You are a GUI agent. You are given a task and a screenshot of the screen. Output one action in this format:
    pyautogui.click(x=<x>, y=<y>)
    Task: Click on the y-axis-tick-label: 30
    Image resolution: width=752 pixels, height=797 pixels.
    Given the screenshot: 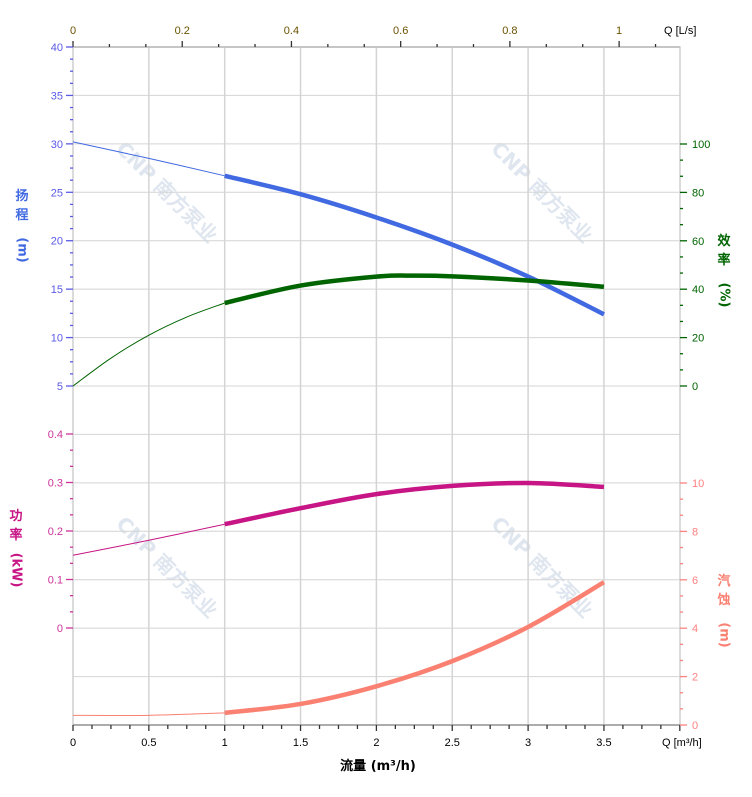 What is the action you would take?
    pyautogui.click(x=57, y=145)
    